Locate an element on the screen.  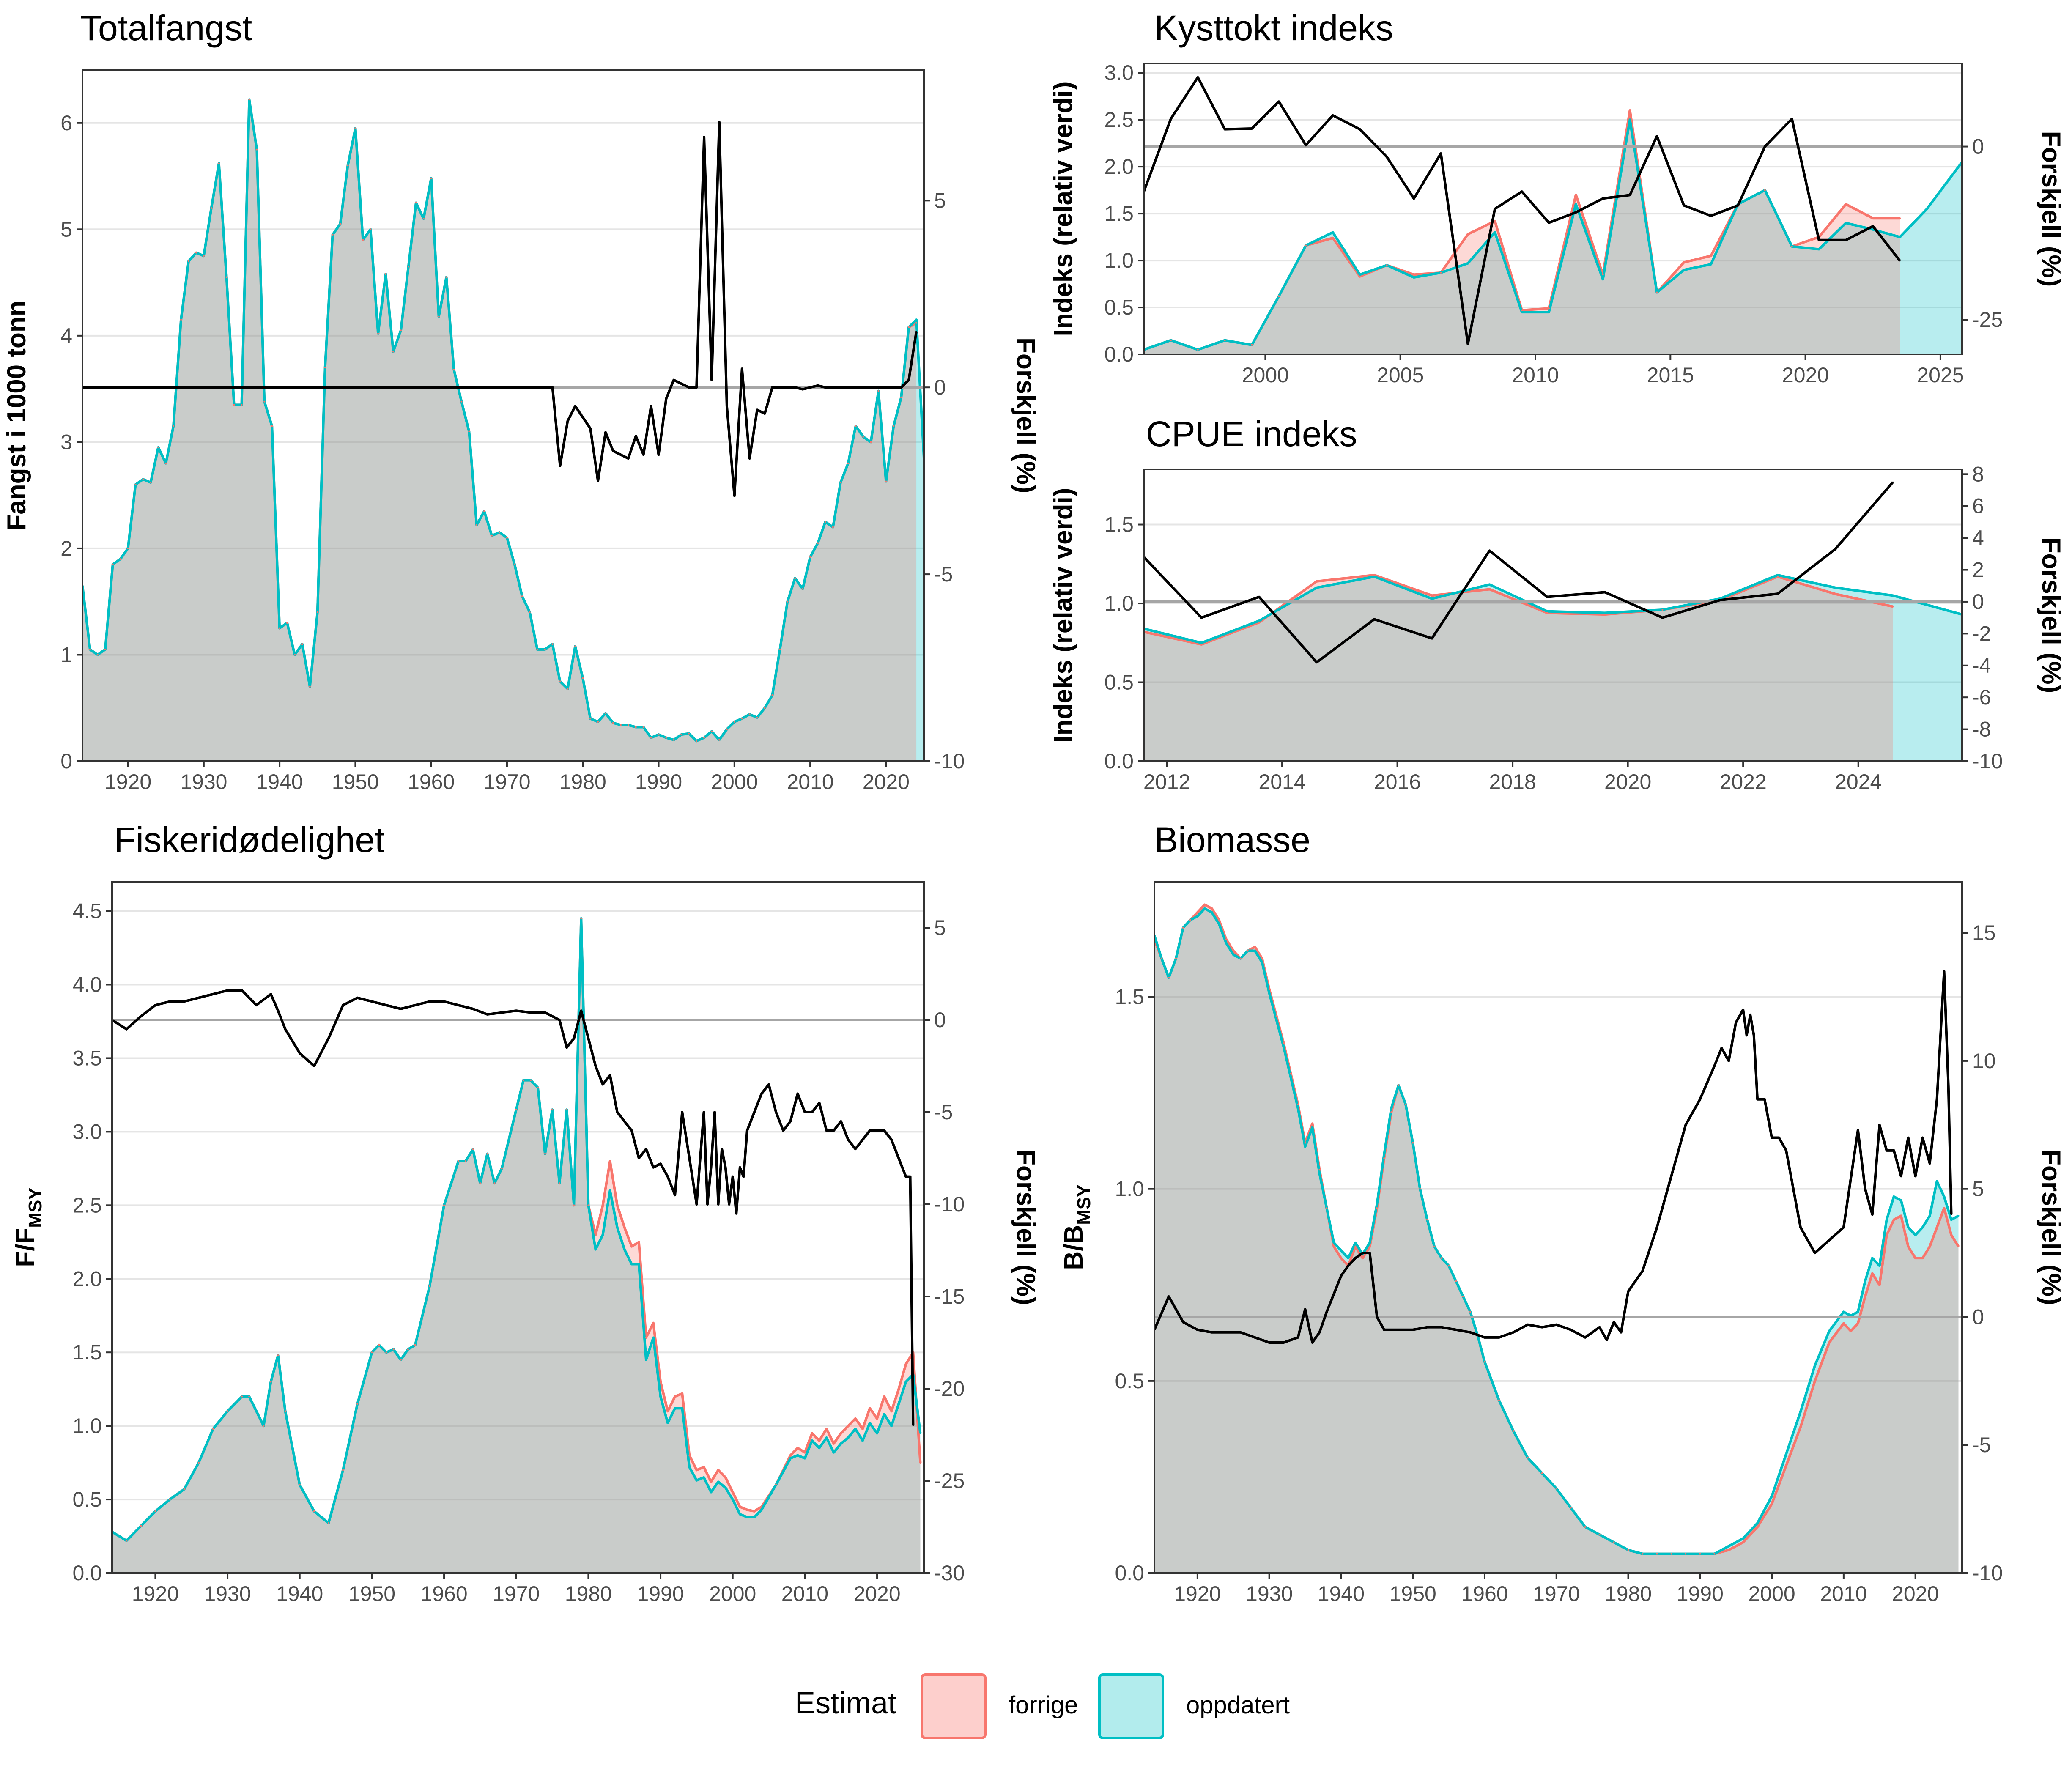
ytick-label-totalfangst-6: 6 is located at coordinates (66, 123).